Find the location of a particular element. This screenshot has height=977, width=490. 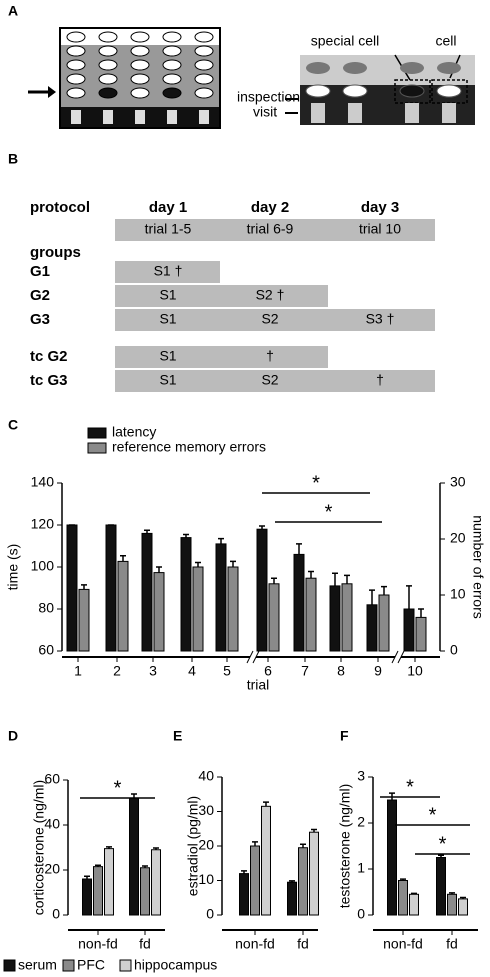

day-header: day 1 is located at coordinates (168, 207).